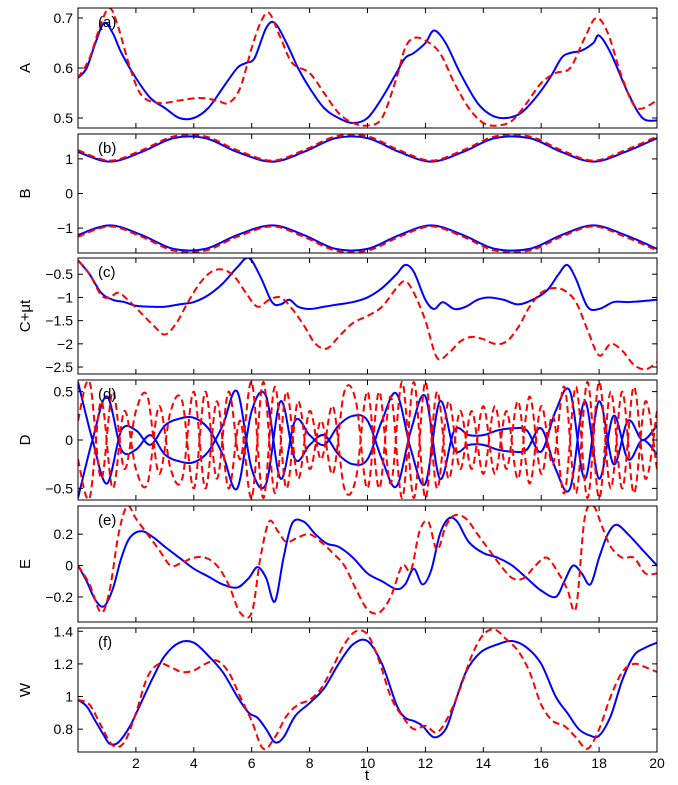  I want to click on panel-tag: (e), so click(107, 520).